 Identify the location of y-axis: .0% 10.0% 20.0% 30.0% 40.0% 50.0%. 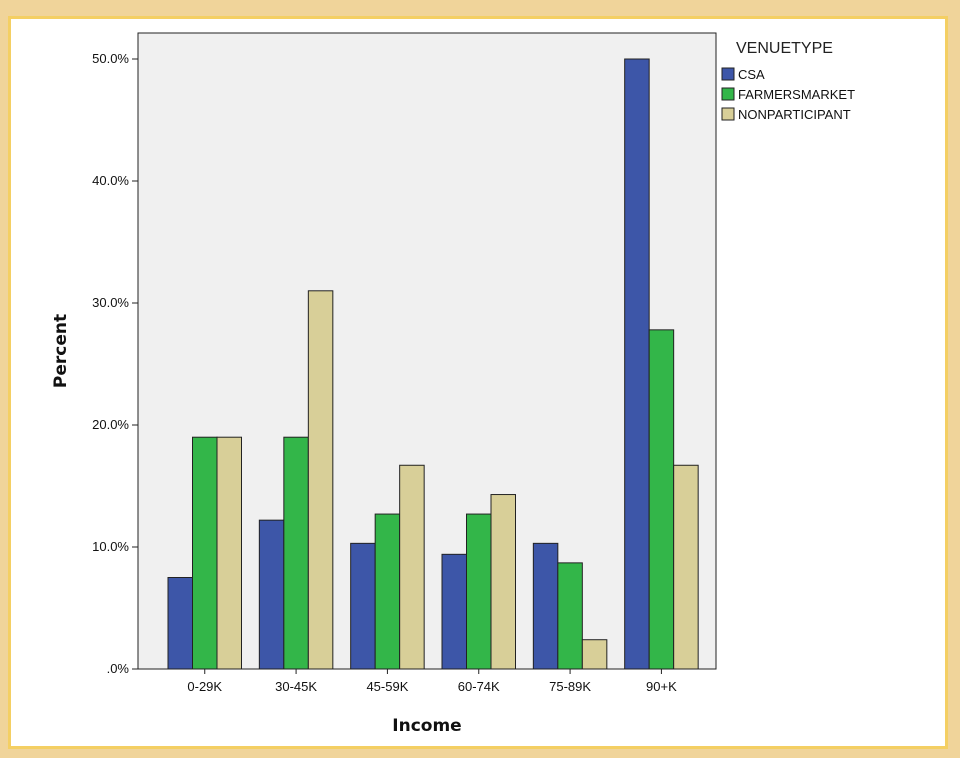
(115, 354).